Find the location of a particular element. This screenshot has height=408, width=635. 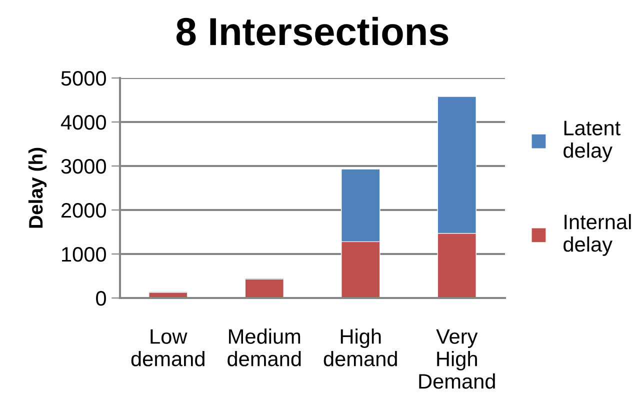

x-tick-label: High demand is located at coordinates (360, 347).